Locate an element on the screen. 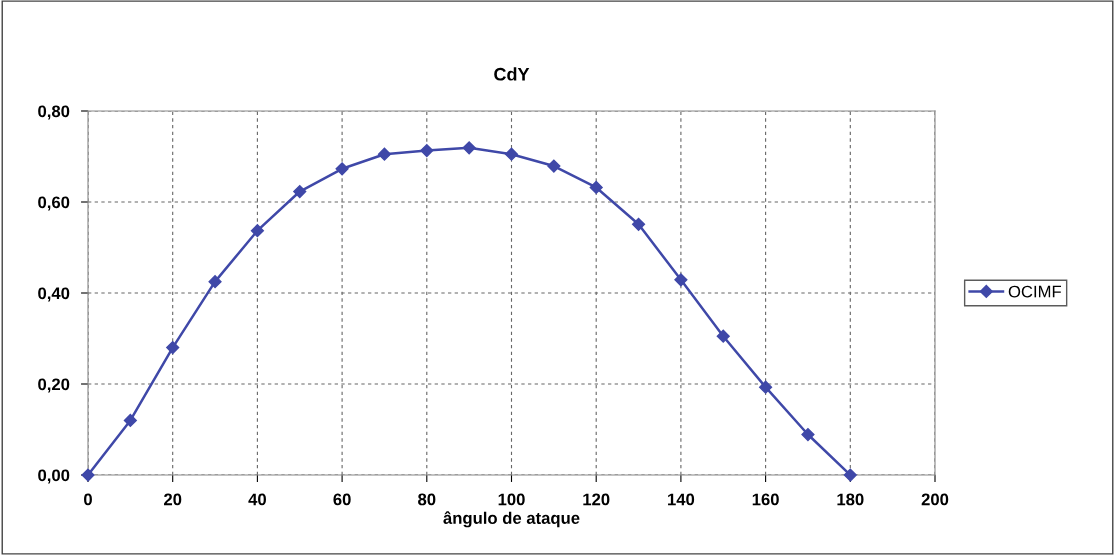 The image size is (1115, 555). y-tick-label: 0,20 is located at coordinates (54, 385).